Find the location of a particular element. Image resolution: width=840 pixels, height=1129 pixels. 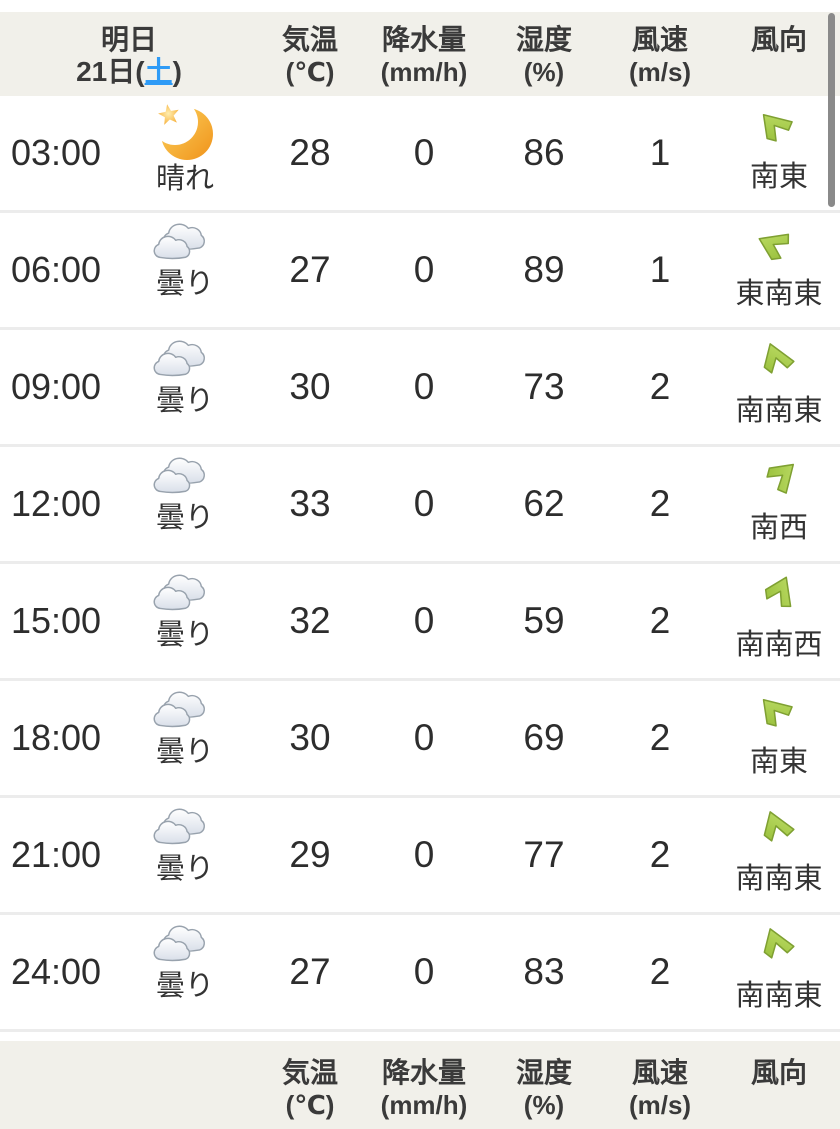

humidity-value: 89 is located at coordinates (544, 269).